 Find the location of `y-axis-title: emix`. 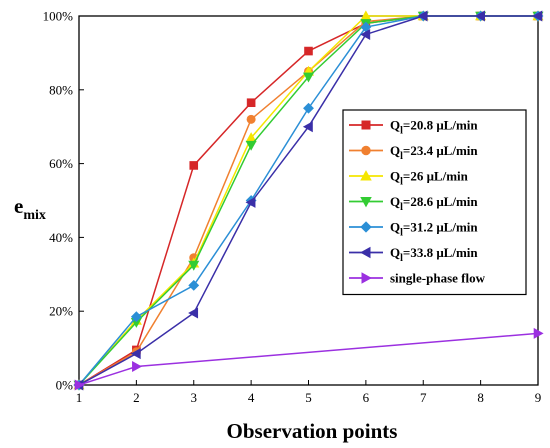

y-axis-title: emix is located at coordinates (30, 208).